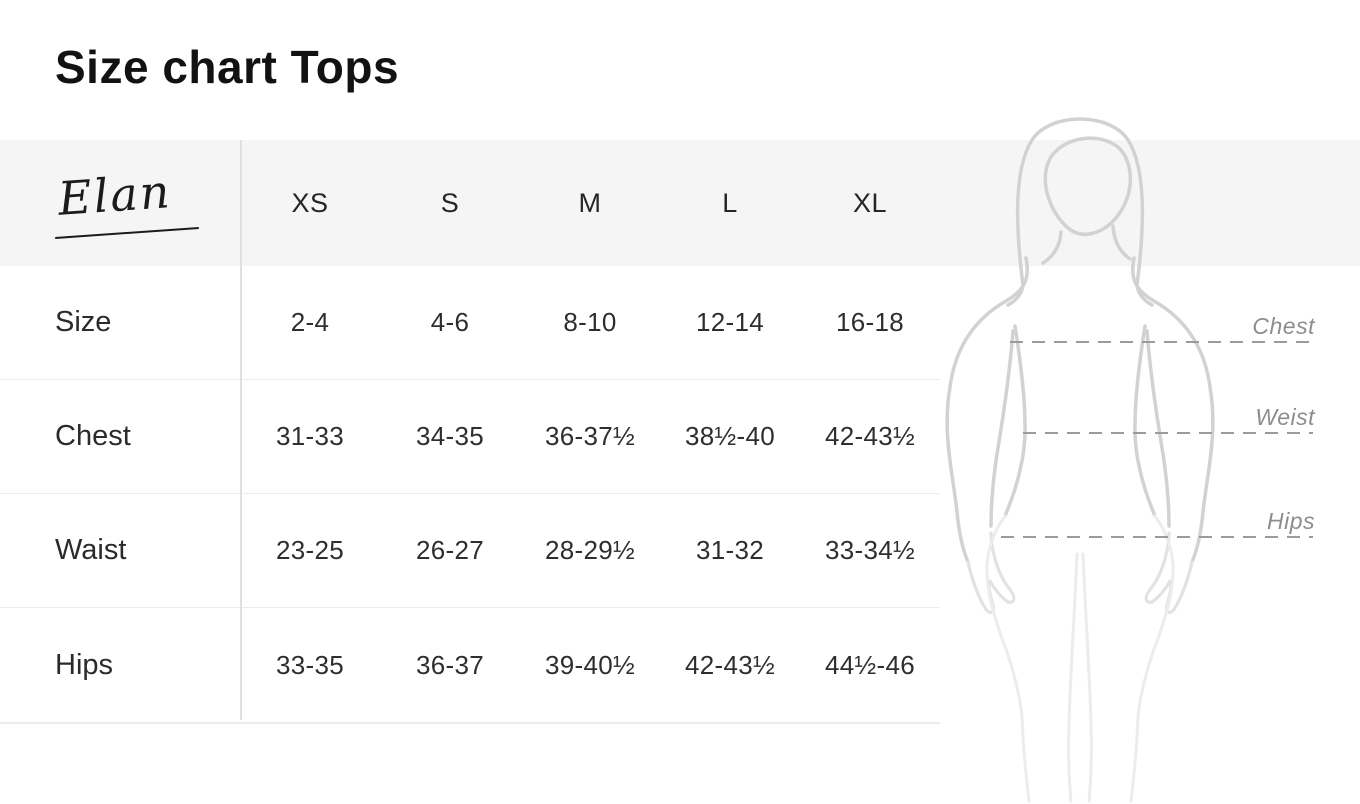 This screenshot has height=804, width=1360. Describe the element at coordinates (590, 664) in the screenshot. I see `hips-cell: 39-40½` at that location.